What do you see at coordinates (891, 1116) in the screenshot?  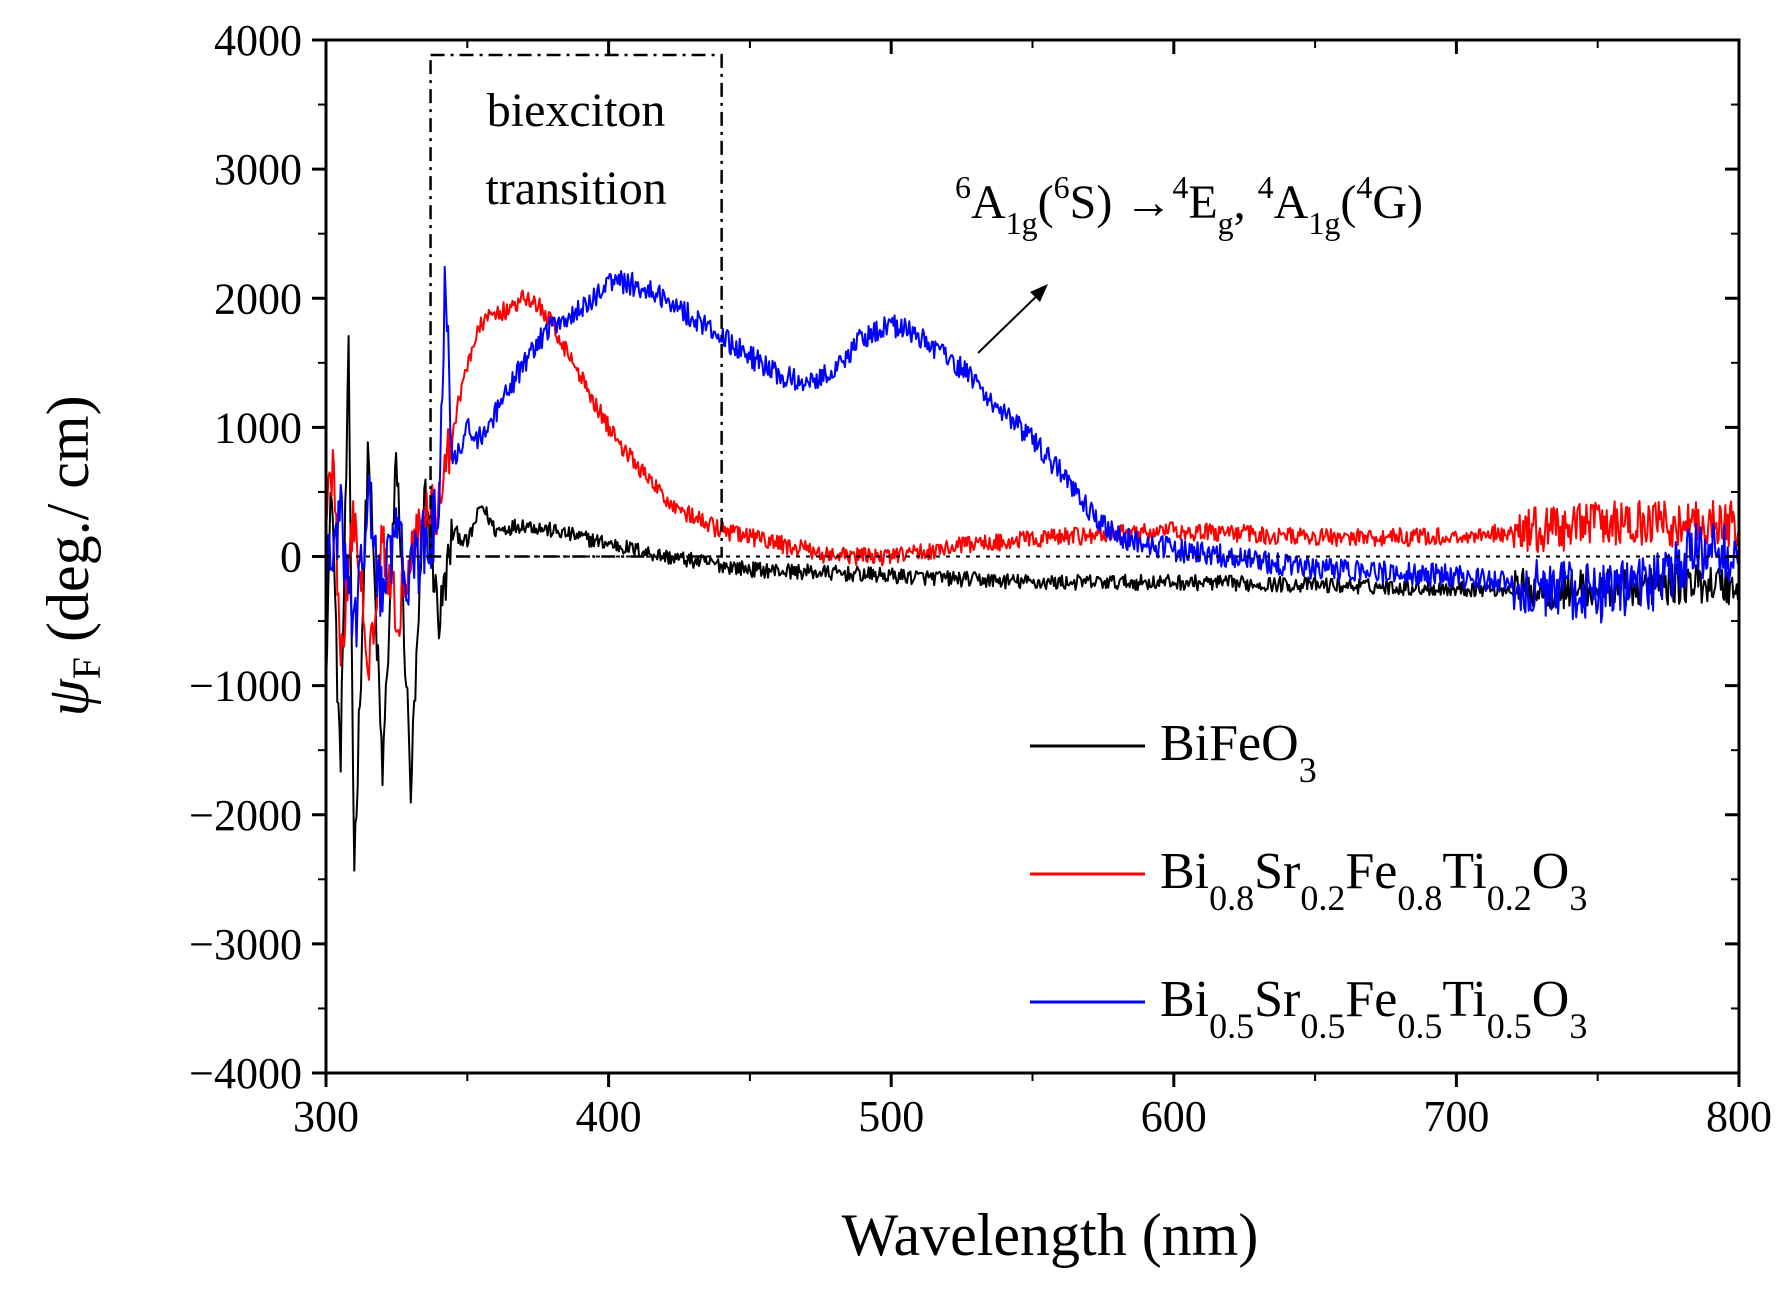 I see `x-tick-label: 500` at bounding box center [891, 1116].